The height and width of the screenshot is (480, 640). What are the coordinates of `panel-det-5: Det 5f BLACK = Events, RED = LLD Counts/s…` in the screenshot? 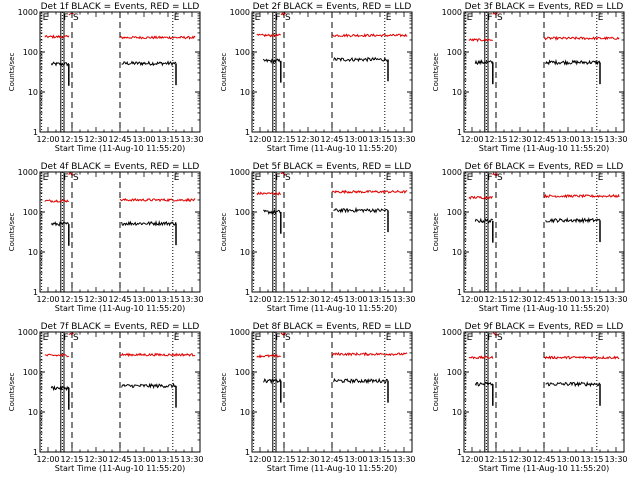 It's located at (318, 237).